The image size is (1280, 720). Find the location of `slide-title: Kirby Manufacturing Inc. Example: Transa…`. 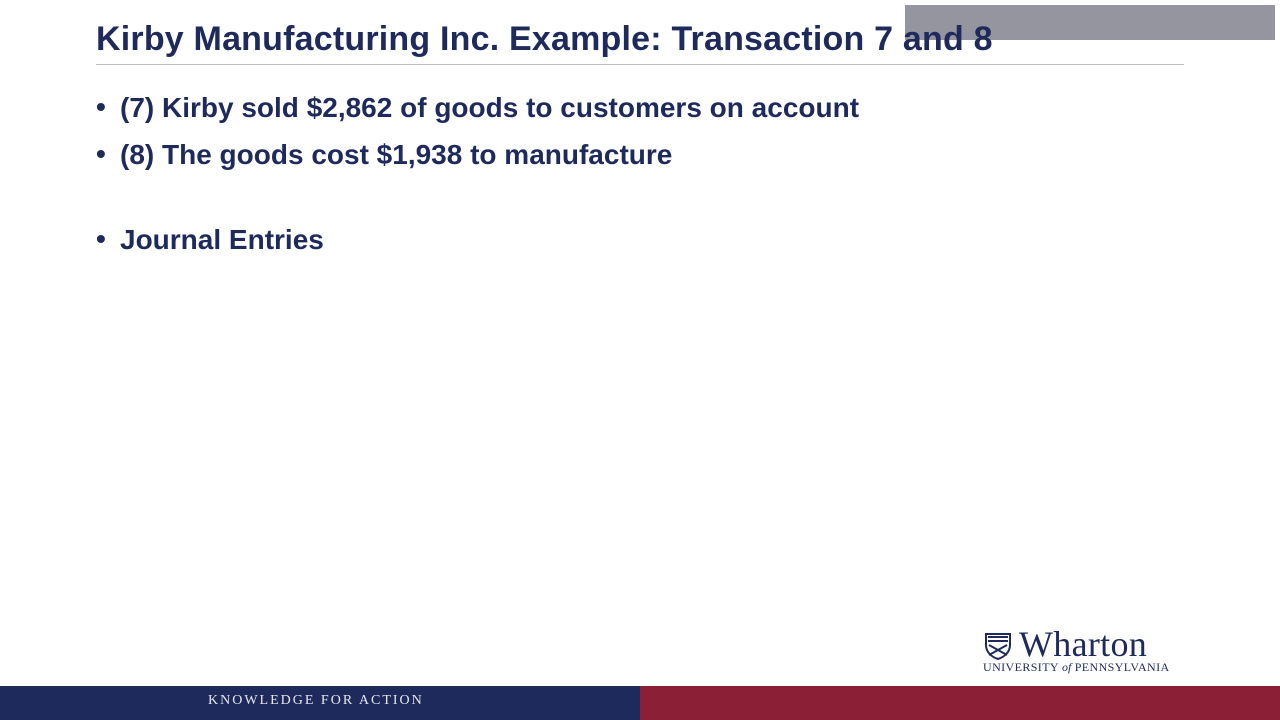

slide-title: Kirby Manufacturing Inc. Example: Transa… is located at coordinates (544, 39).